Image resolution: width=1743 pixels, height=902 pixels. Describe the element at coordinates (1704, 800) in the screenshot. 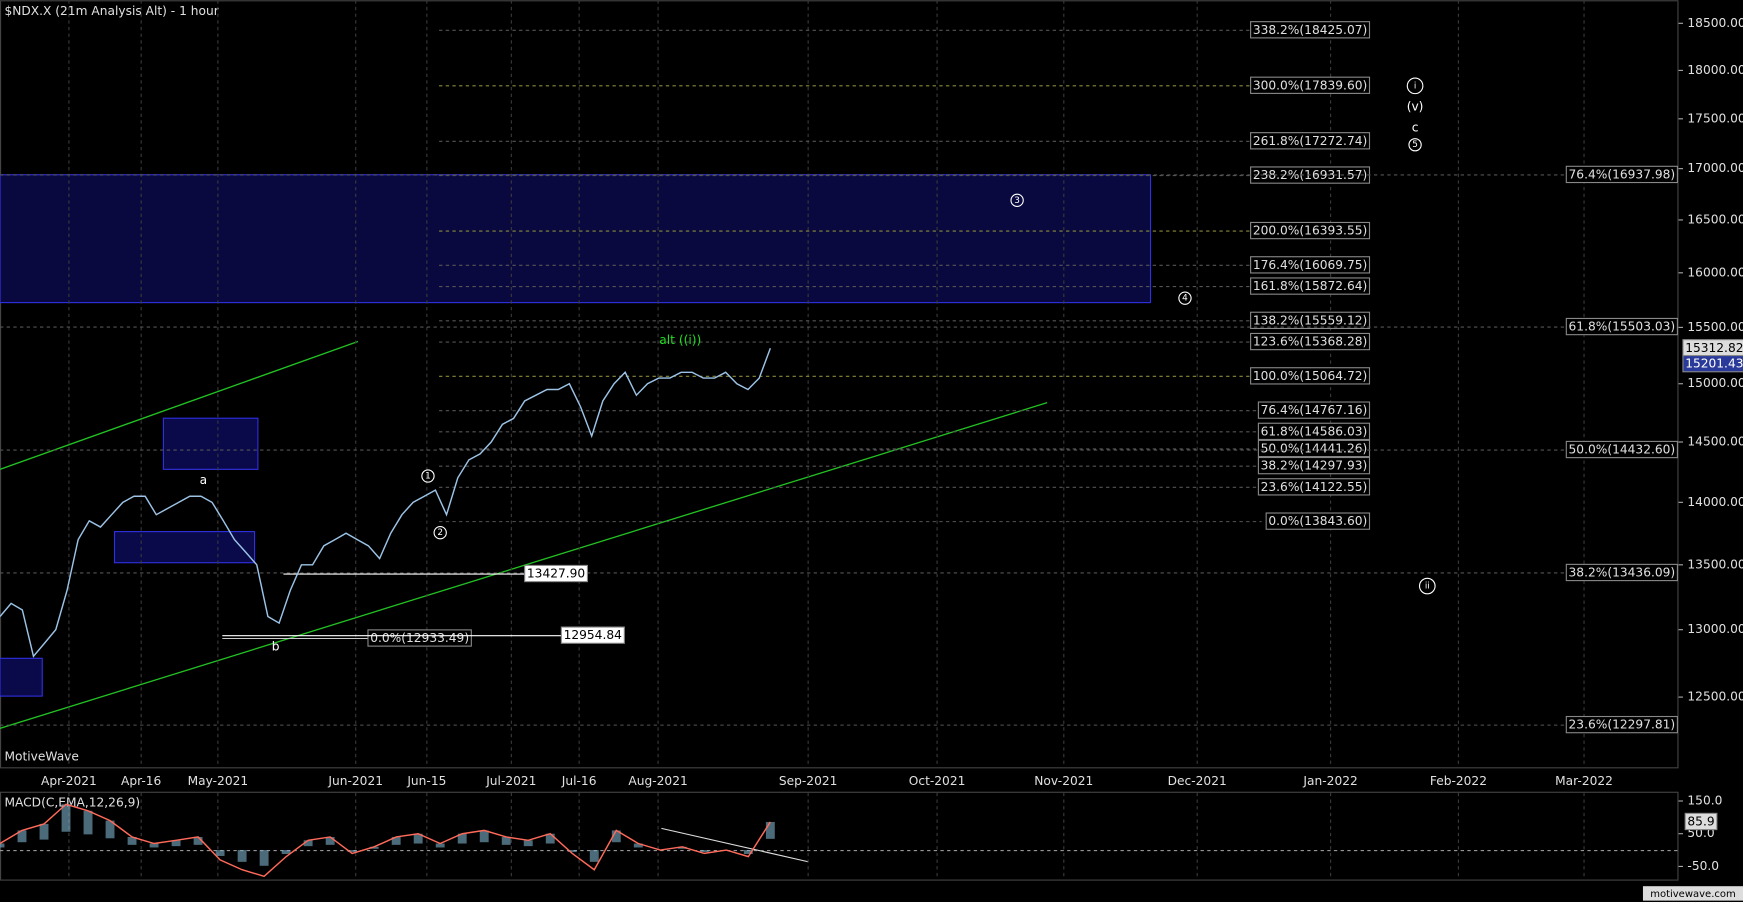

I see `y-tick-label: 150.0` at that location.